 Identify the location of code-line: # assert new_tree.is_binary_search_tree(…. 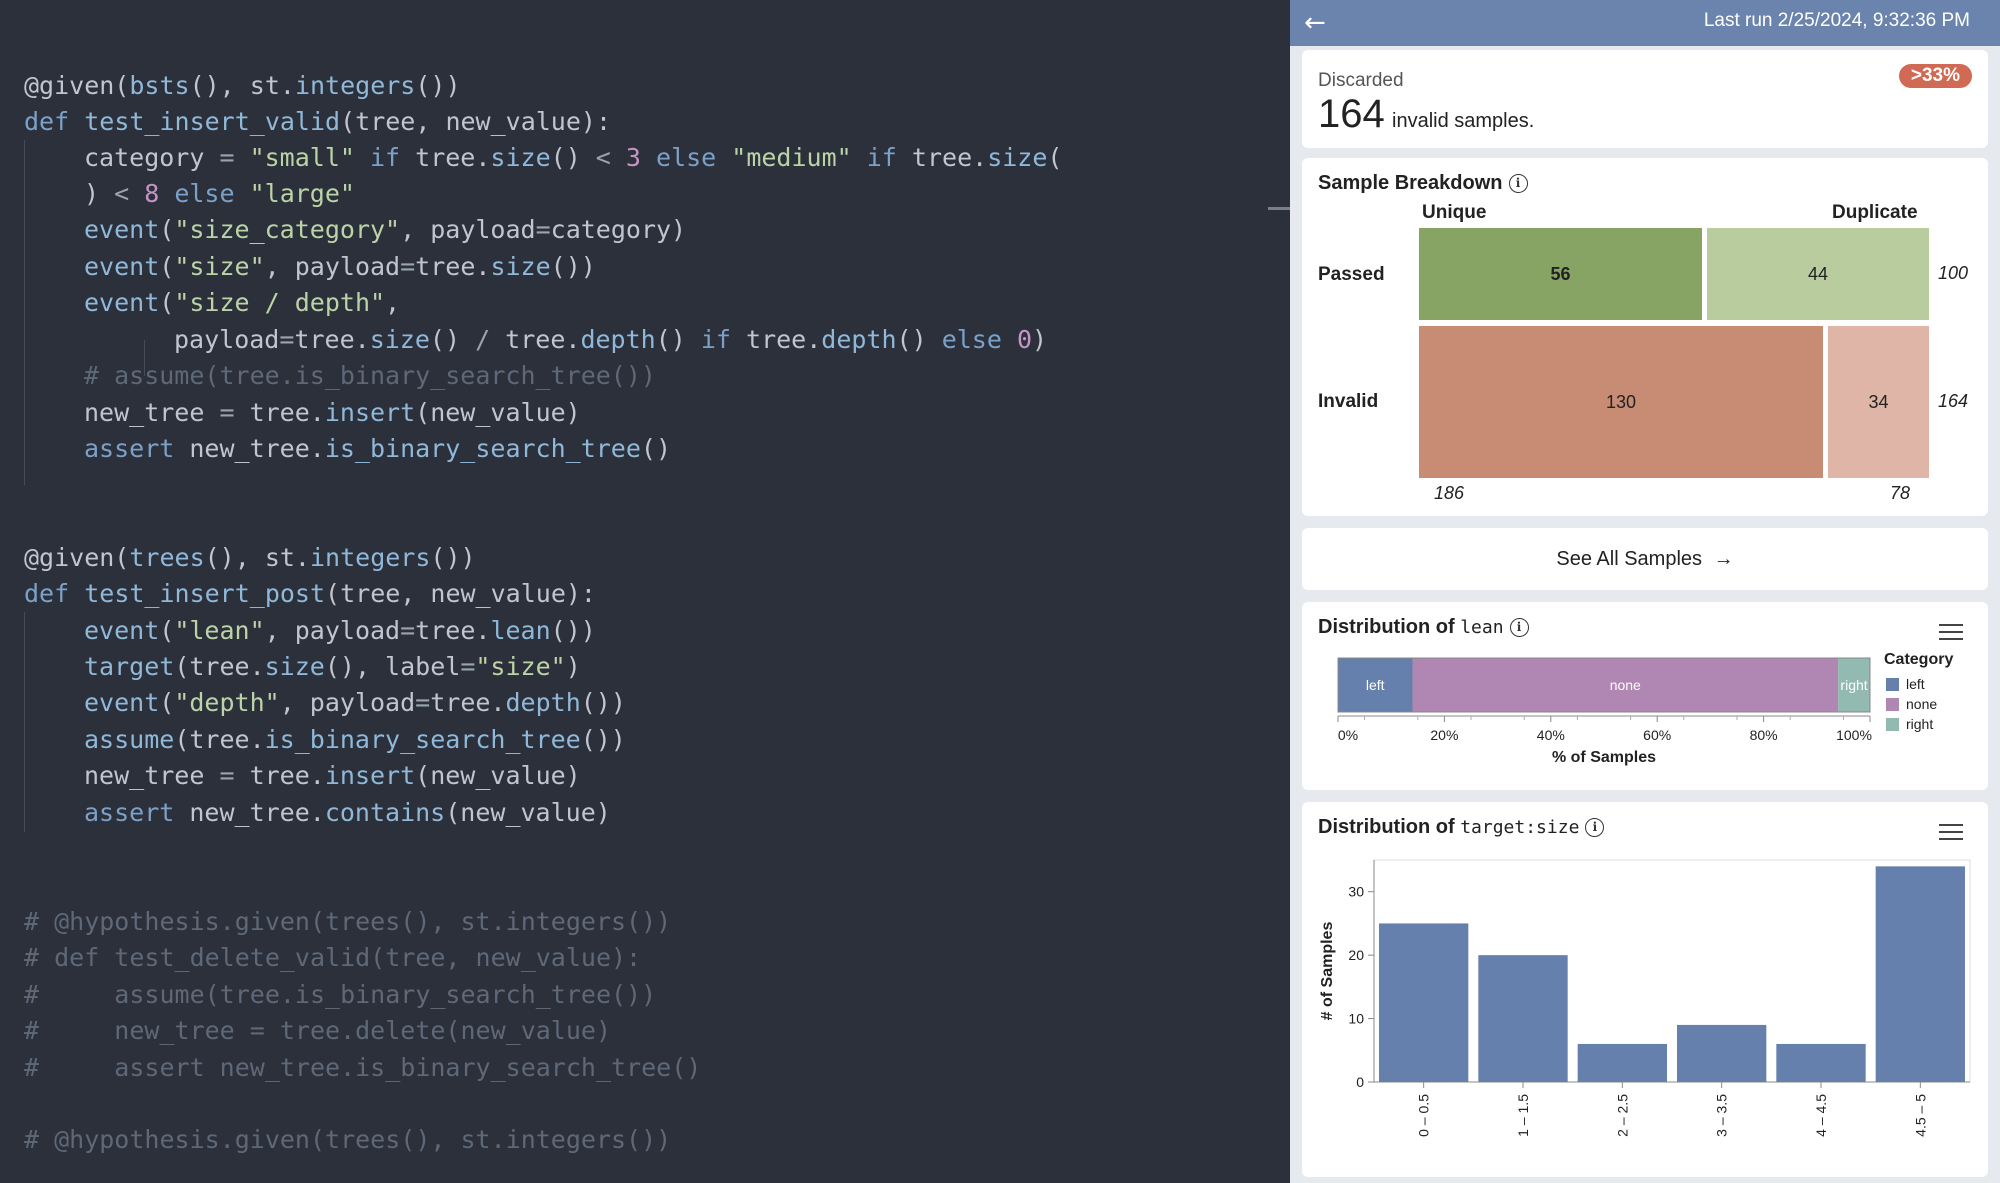
(362, 1068).